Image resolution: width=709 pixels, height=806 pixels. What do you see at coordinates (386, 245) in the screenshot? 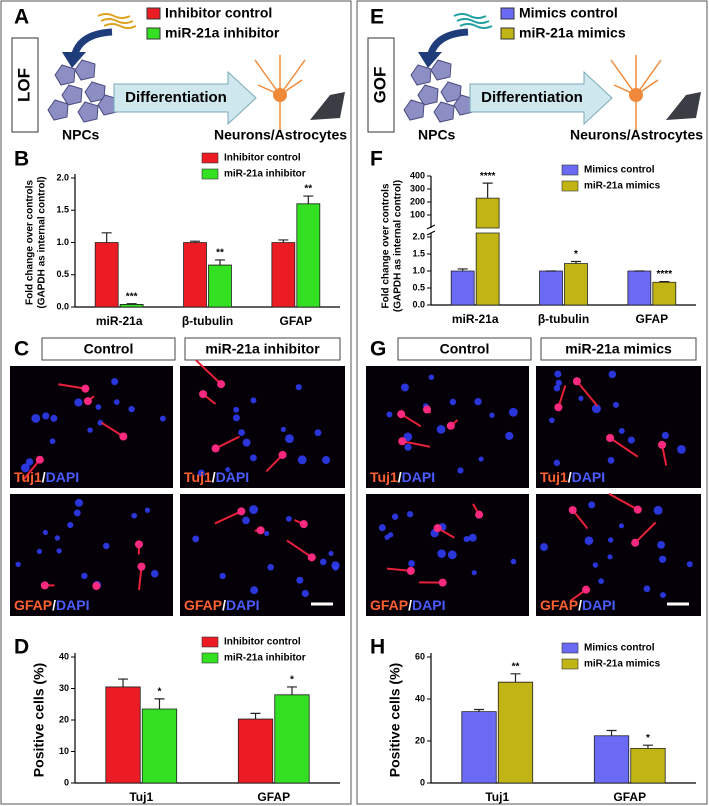
I see `y-axis-label: Fold change over controls` at bounding box center [386, 245].